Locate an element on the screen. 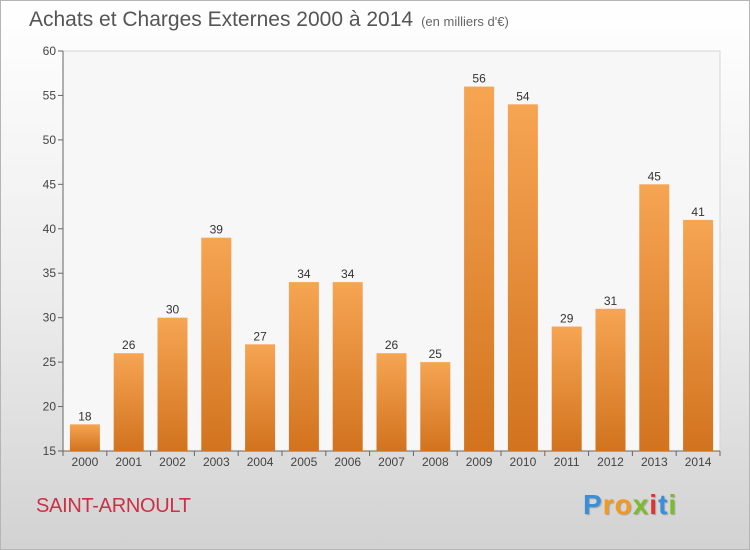  bar-2010 is located at coordinates (522, 277).